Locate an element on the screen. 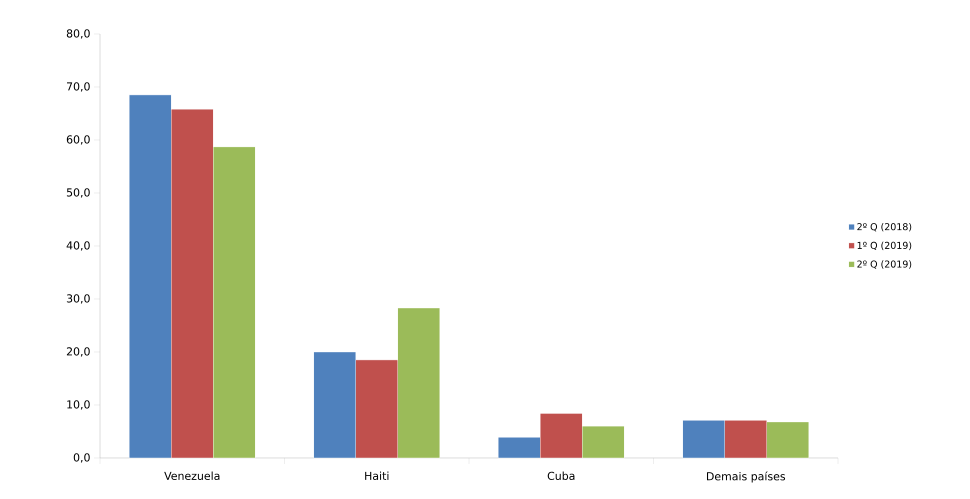  y-tick-label: 40,0 is located at coordinates (78, 246).